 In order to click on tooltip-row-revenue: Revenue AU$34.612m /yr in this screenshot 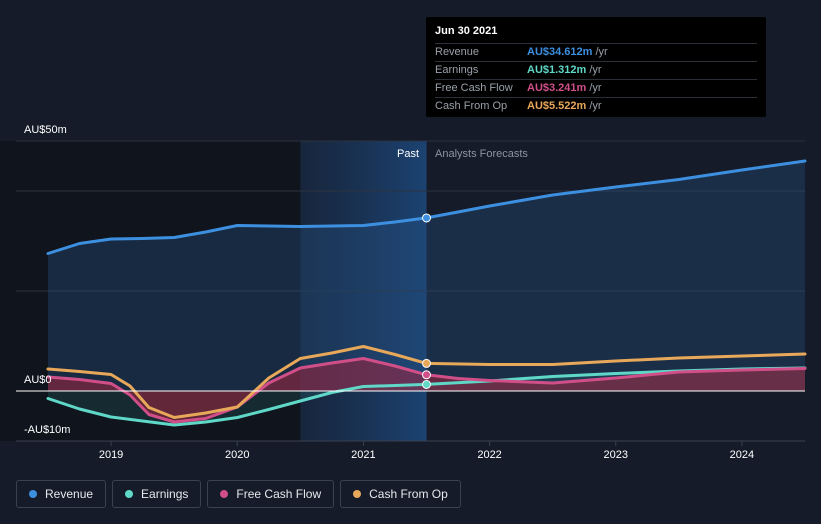, I will do `click(596, 52)`.